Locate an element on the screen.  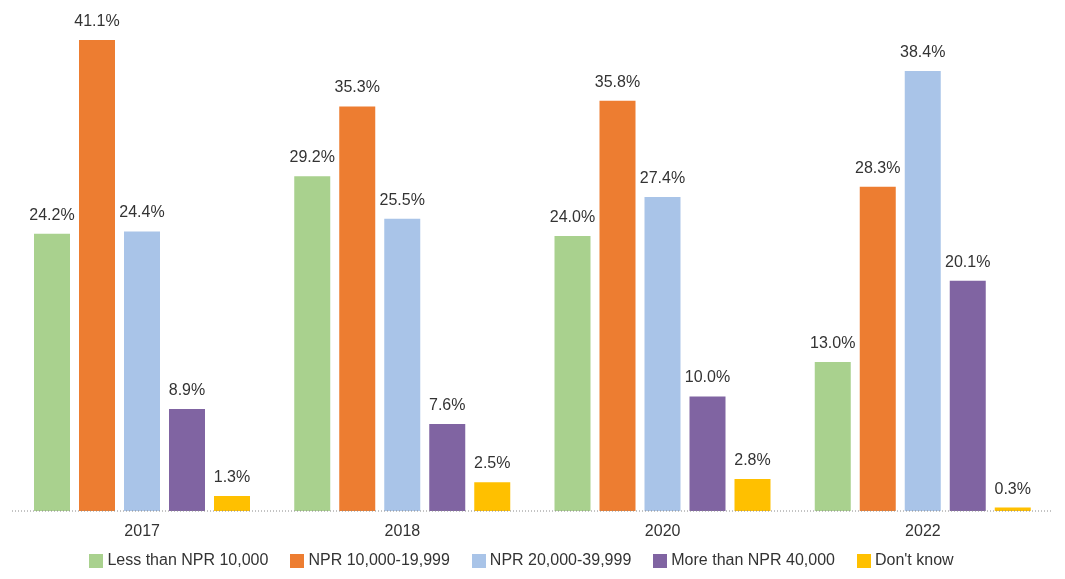
legend-label: NPR 10,000-19,999 is located at coordinates (379, 559).